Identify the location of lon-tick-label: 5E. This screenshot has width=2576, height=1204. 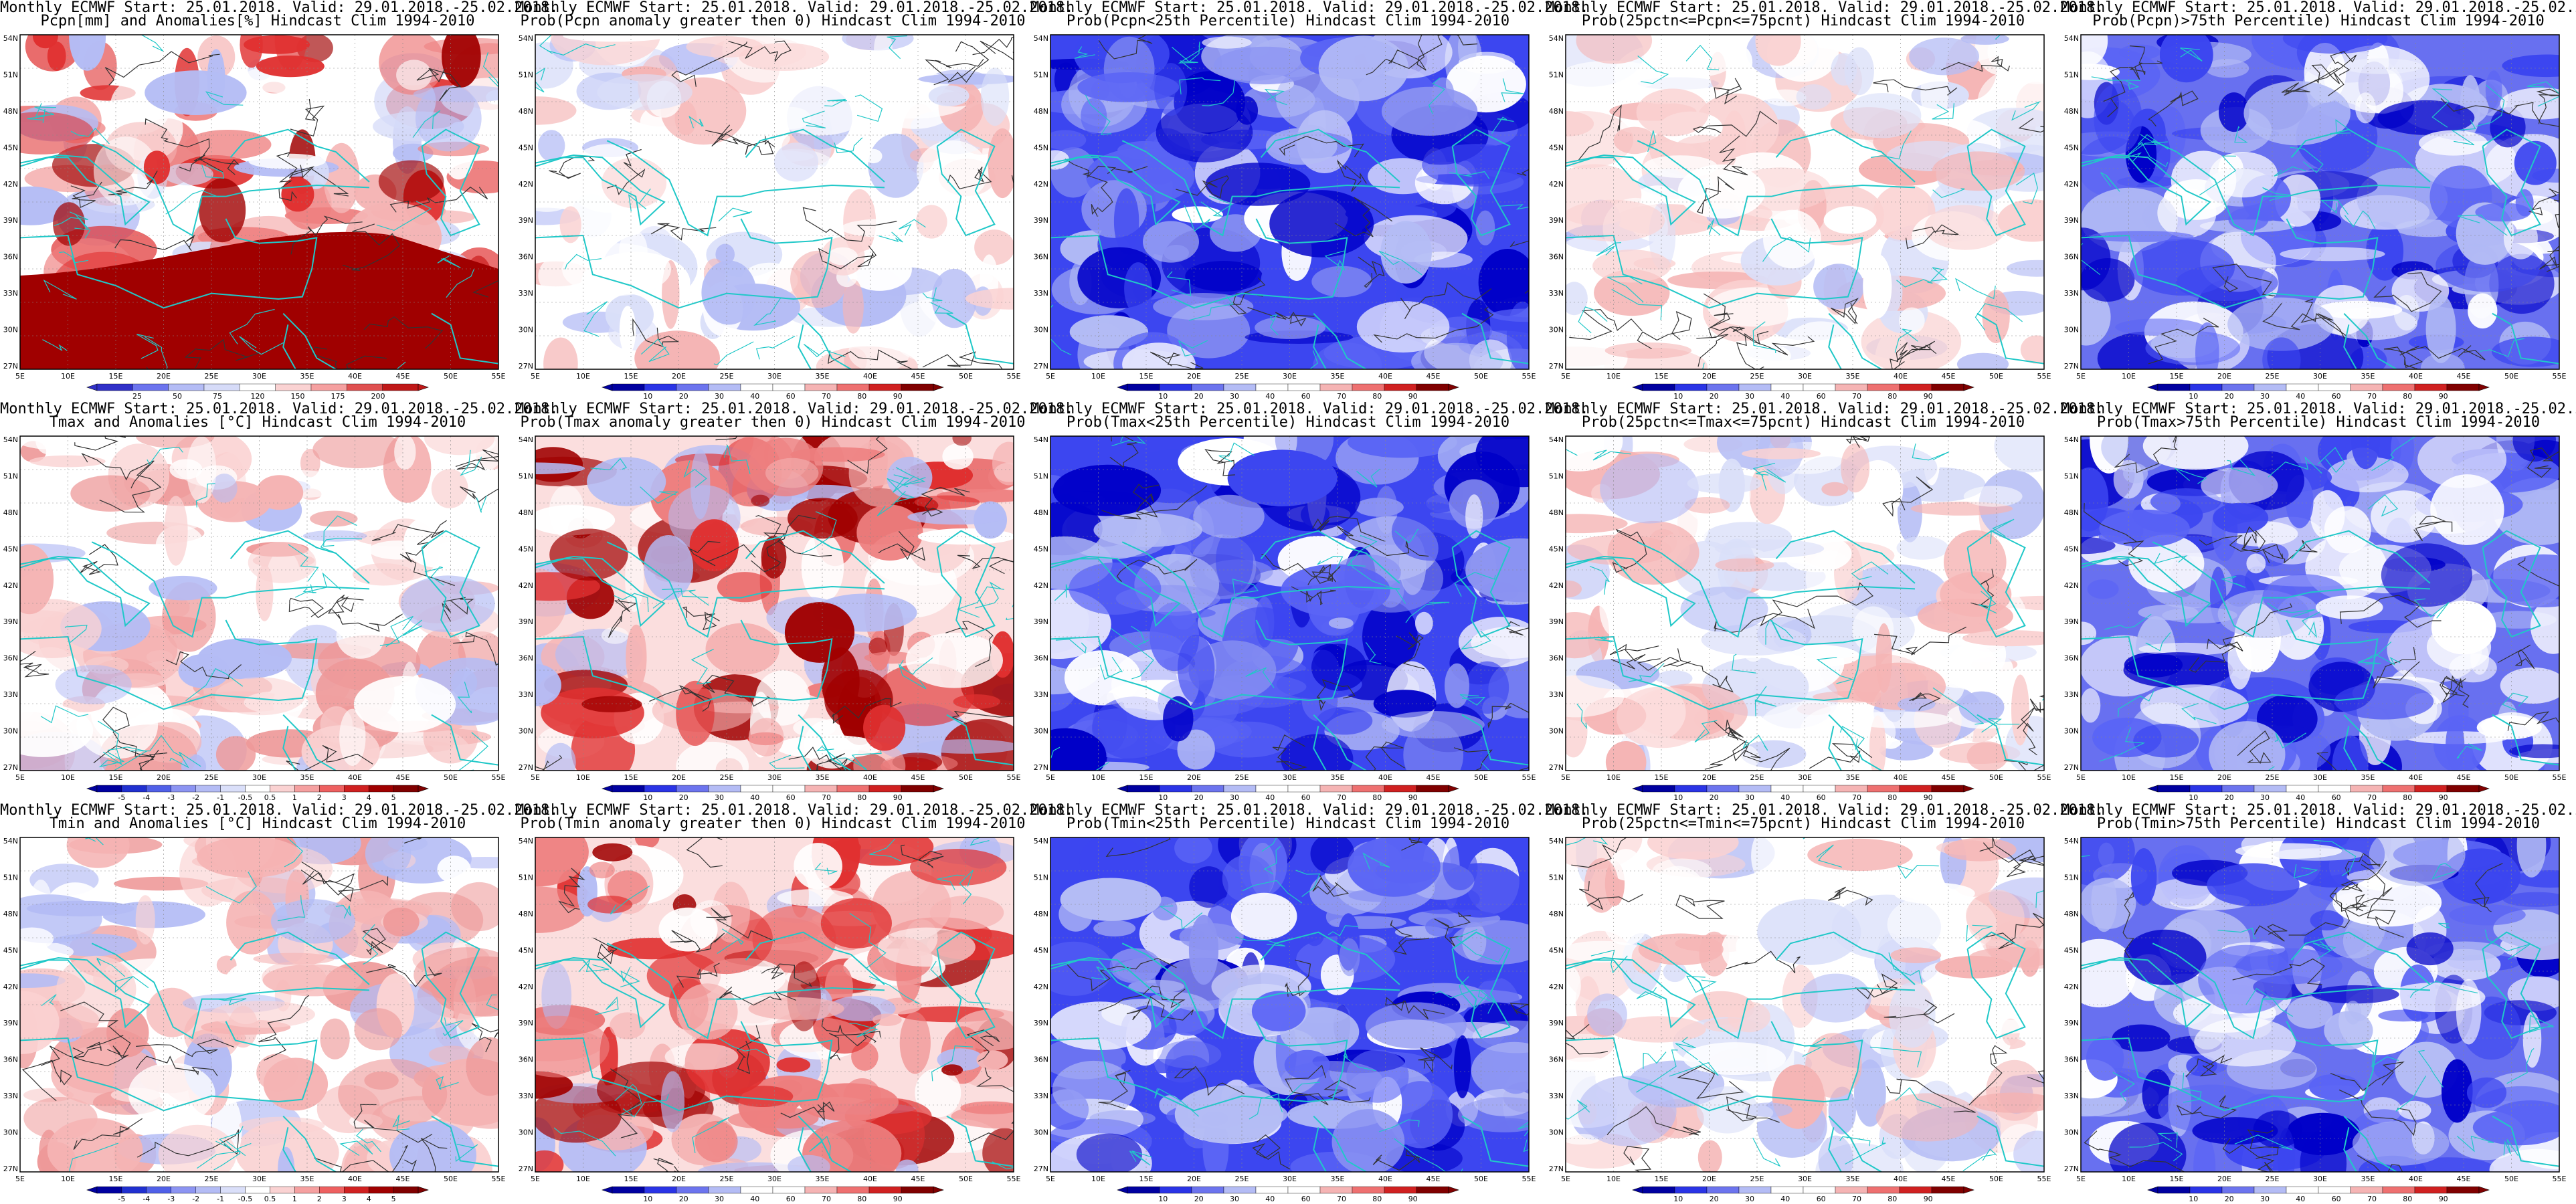
(535, 376).